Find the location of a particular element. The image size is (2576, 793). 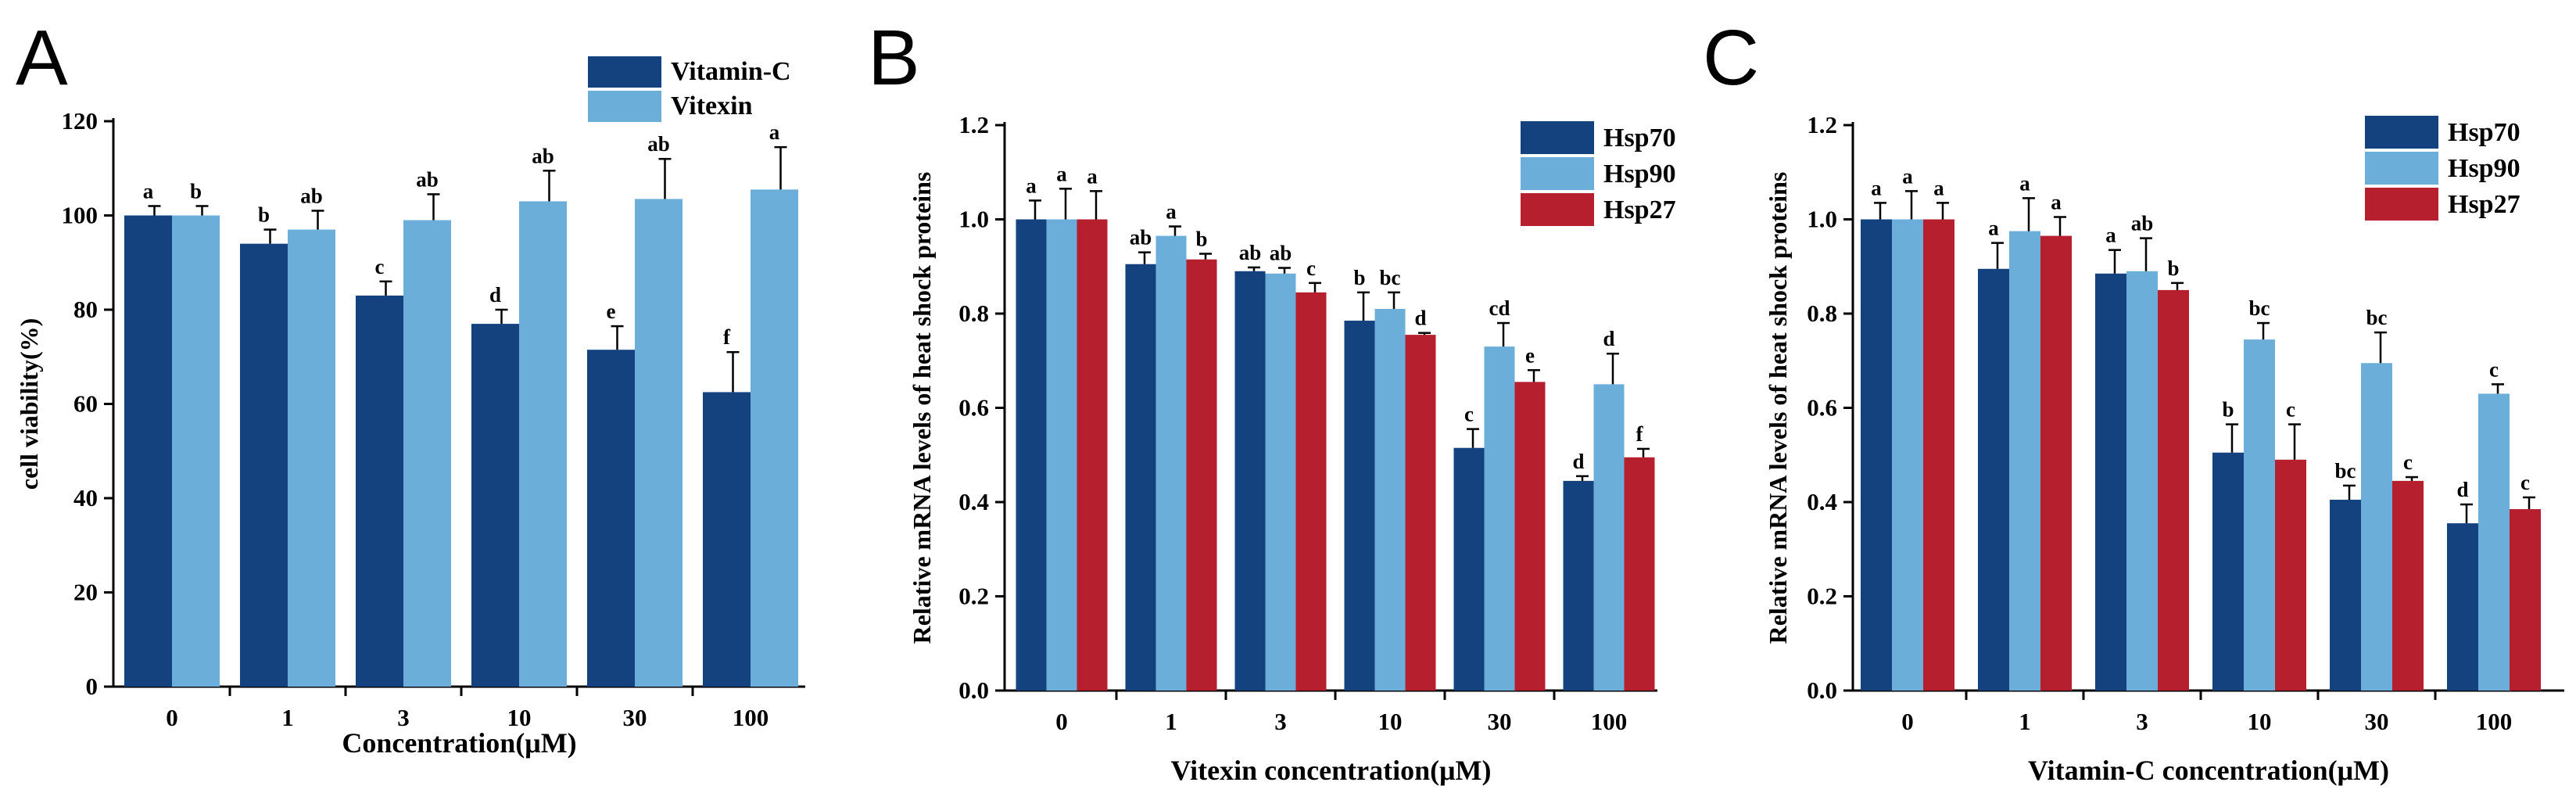

y-tick-label: 0.2 is located at coordinates (1822, 596).